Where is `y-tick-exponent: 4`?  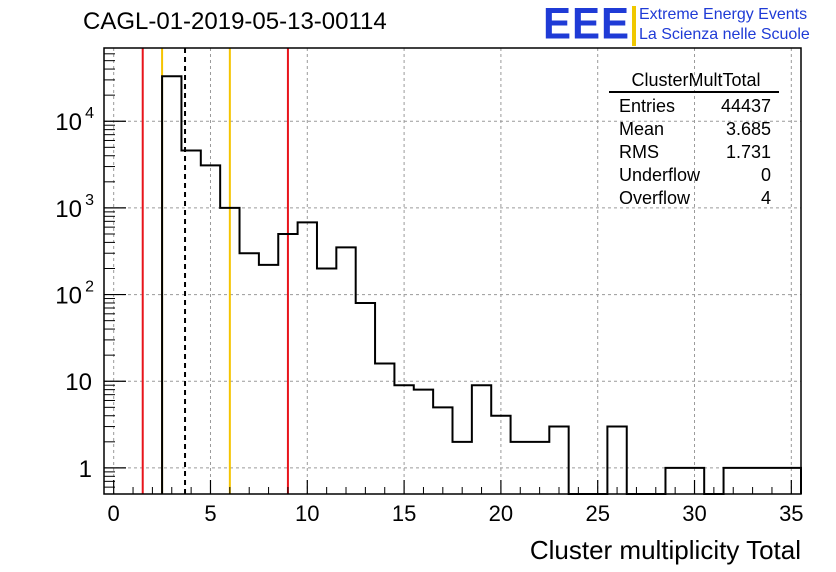
y-tick-exponent: 4 is located at coordinates (89, 113).